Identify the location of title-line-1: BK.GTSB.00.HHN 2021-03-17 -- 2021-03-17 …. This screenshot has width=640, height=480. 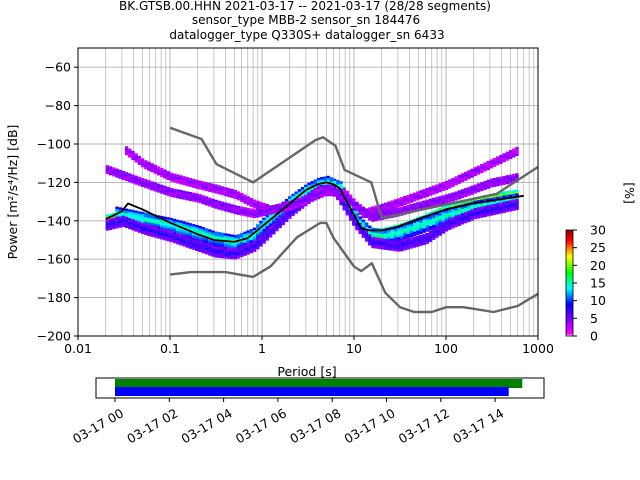
(305, 6).